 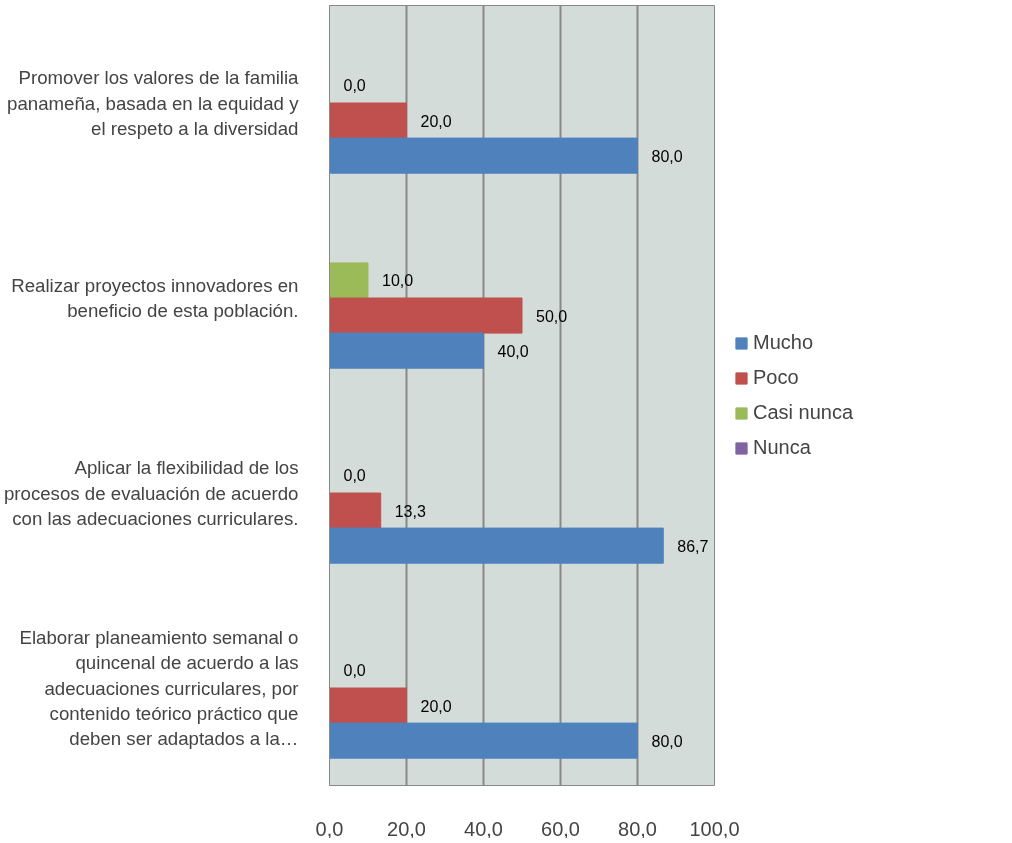 I want to click on x-tick-label: 20,0, so click(x=406, y=828).